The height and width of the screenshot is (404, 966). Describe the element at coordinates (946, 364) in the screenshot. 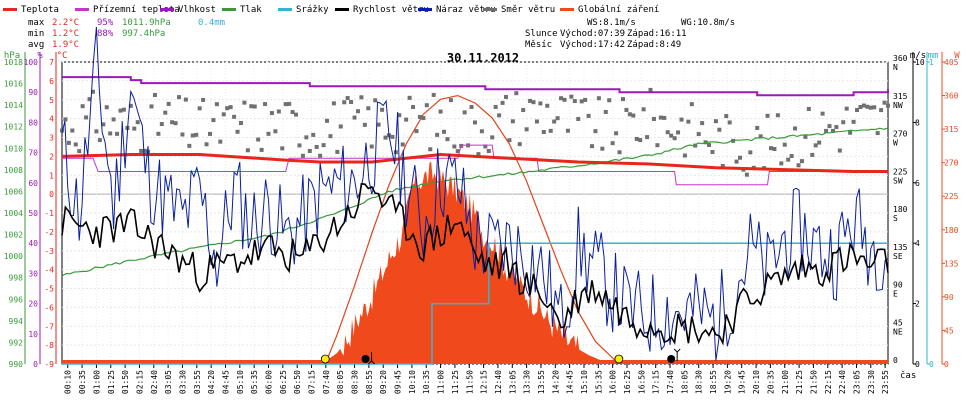

I see `wm2-tick-label: 0` at that location.